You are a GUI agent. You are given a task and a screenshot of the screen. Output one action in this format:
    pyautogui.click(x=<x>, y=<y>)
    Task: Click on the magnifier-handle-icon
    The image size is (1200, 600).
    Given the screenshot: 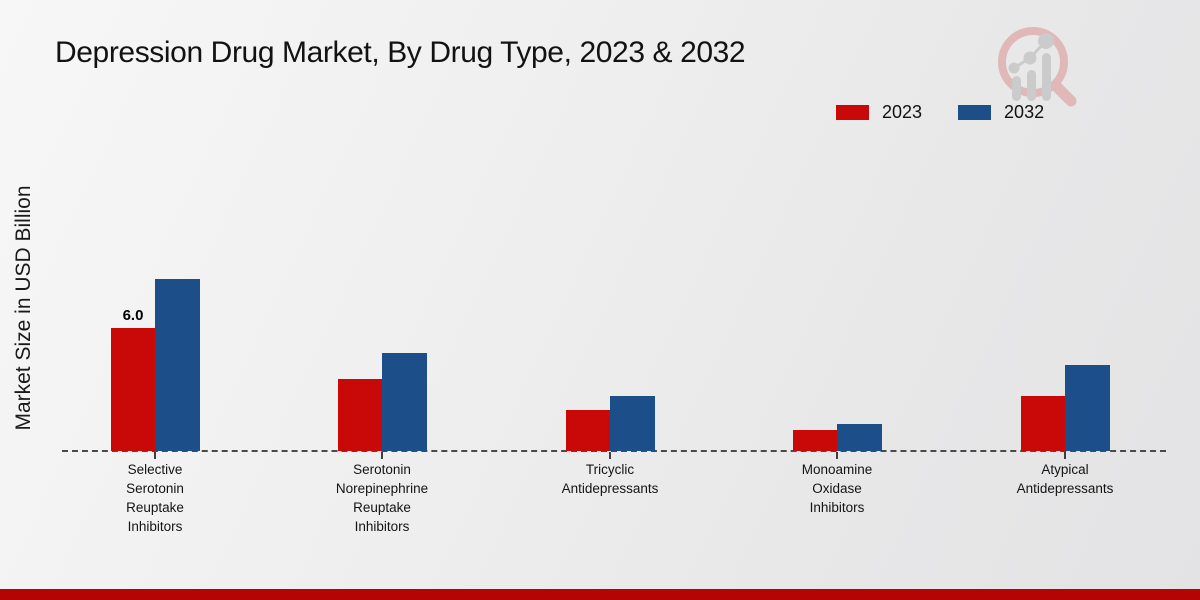 What is the action you would take?
    pyautogui.click(x=1063, y=93)
    